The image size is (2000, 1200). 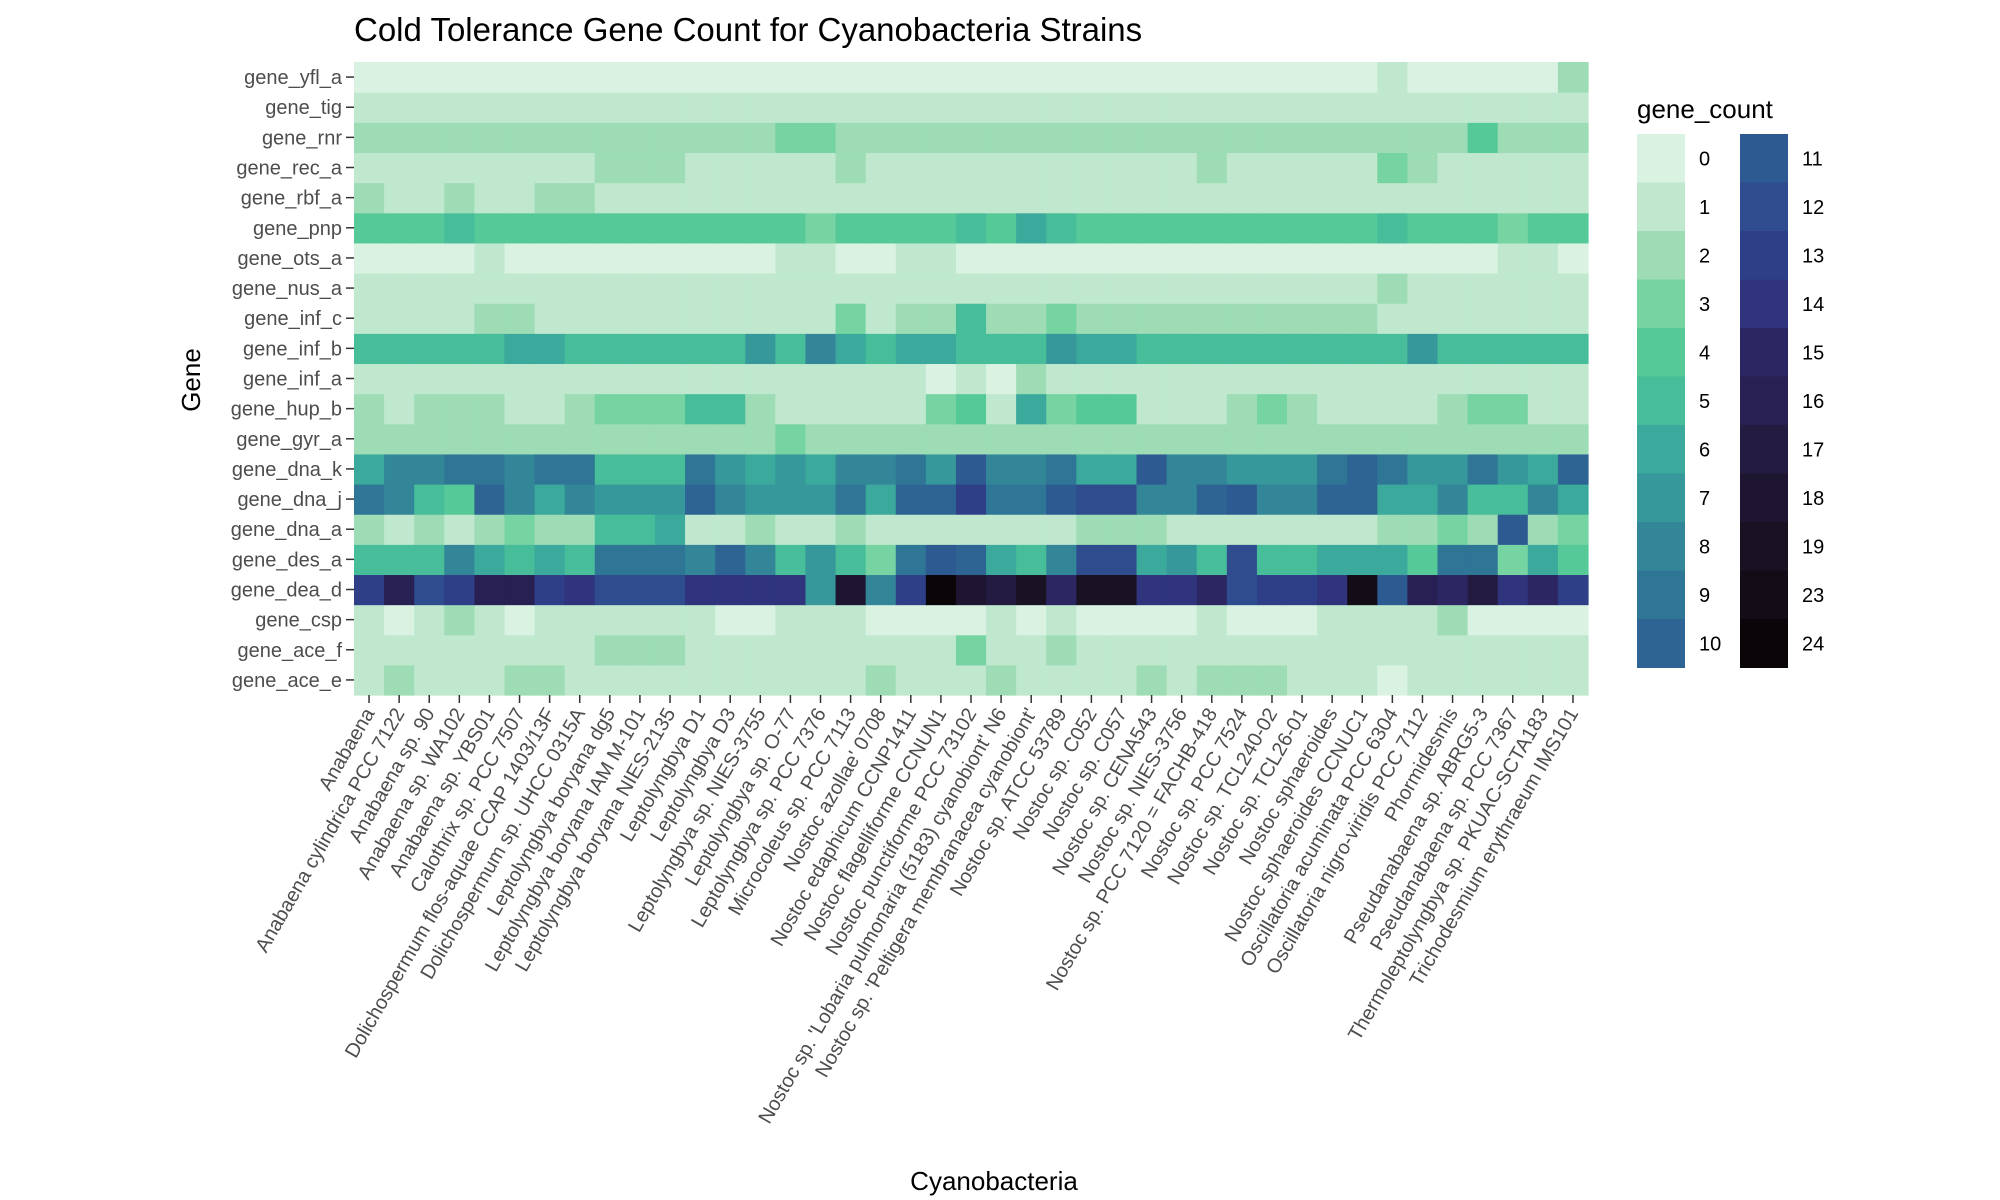 What do you see at coordinates (286, 591) in the screenshot?
I see `y-tick-label: gene_dea_d` at bounding box center [286, 591].